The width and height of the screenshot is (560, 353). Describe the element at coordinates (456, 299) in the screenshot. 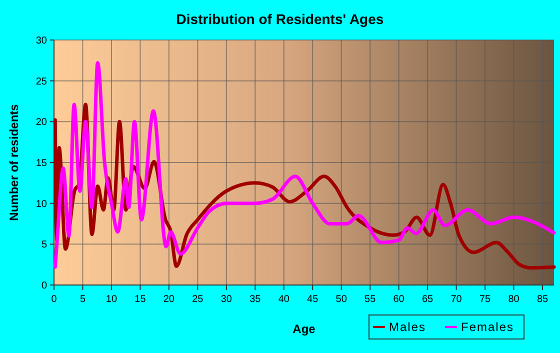

I see `x-tick-label: 70` at that location.